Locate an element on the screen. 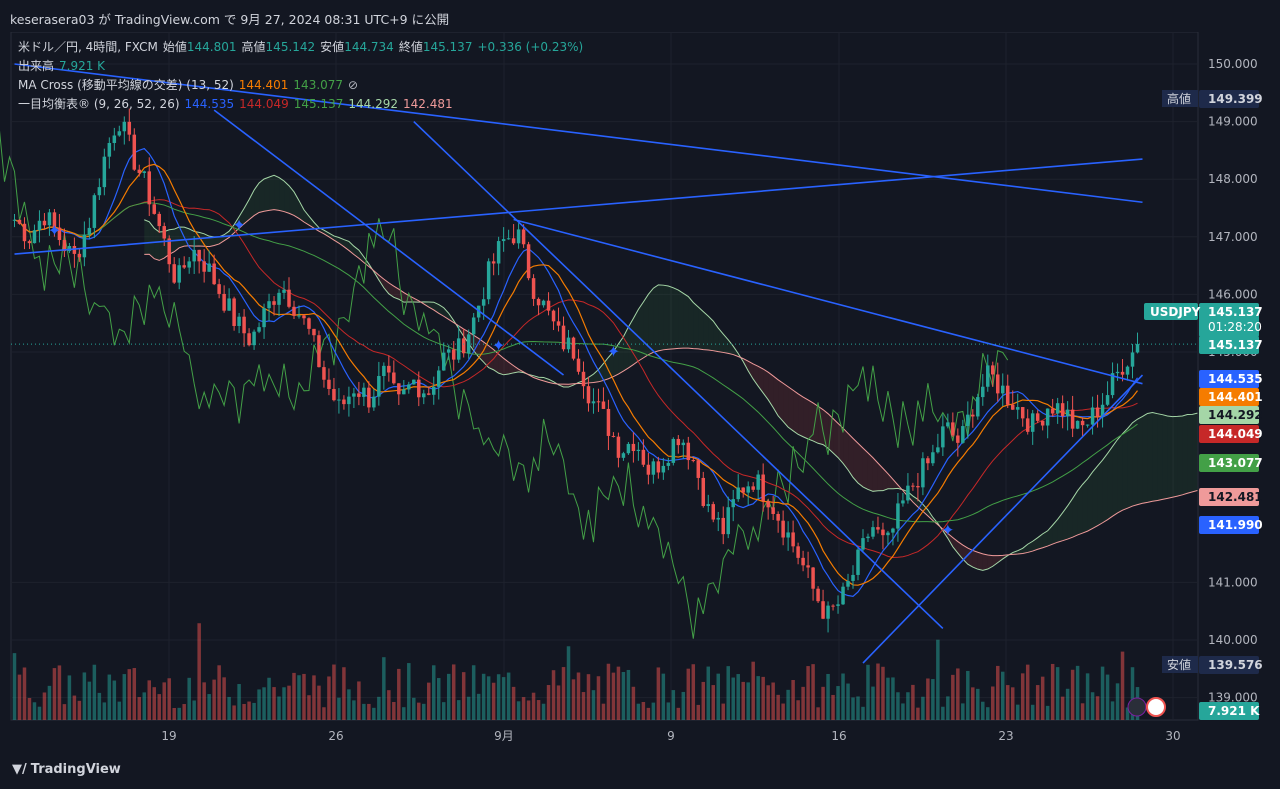  time-axis: 19 26 9月 9 16 23 30 is located at coordinates (670, 736).